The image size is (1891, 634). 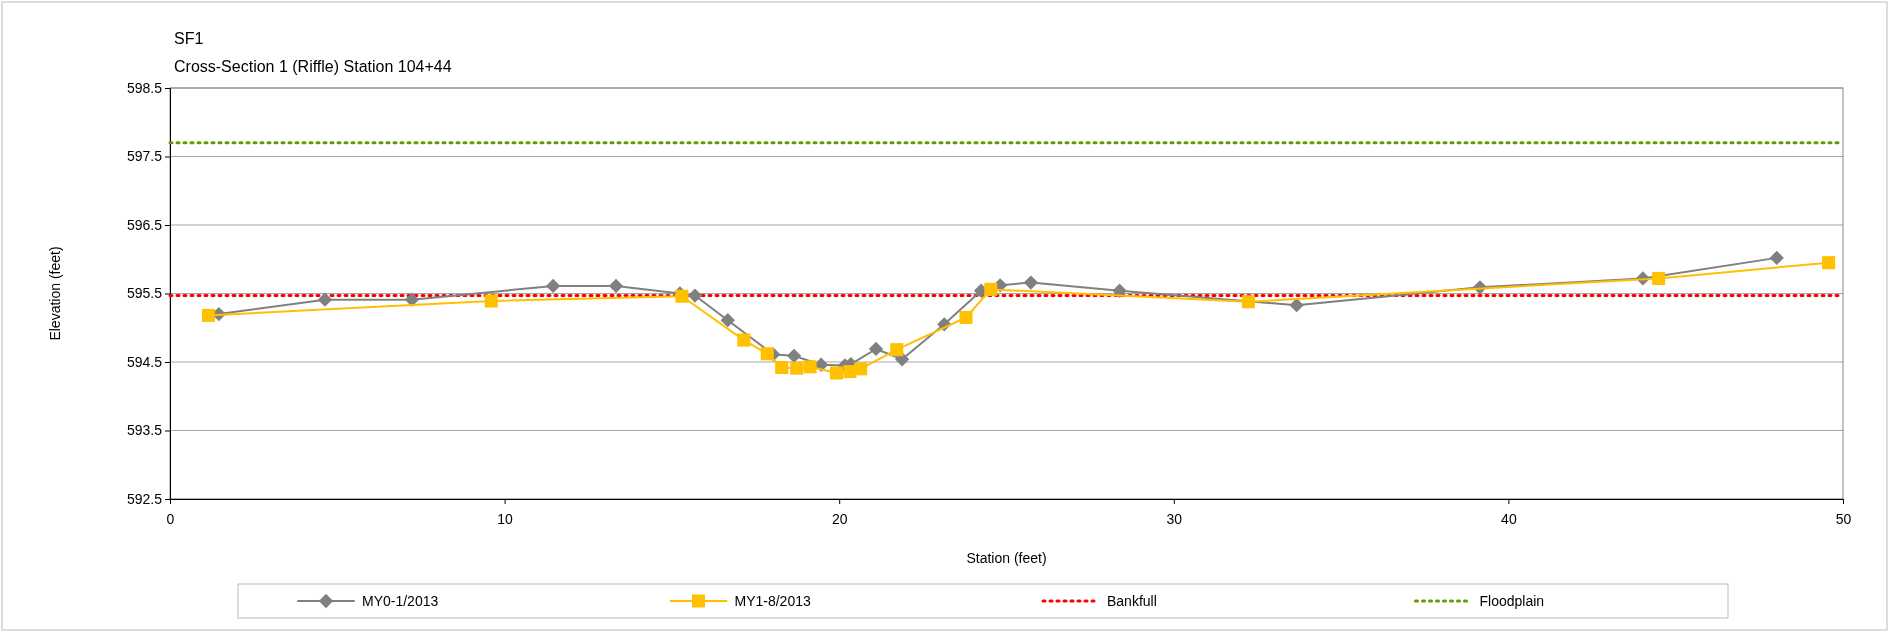 What do you see at coordinates (313, 66) in the screenshot?
I see `chart-subtitle: Cross-Section 1 (Riffle) Station 104+44` at bounding box center [313, 66].